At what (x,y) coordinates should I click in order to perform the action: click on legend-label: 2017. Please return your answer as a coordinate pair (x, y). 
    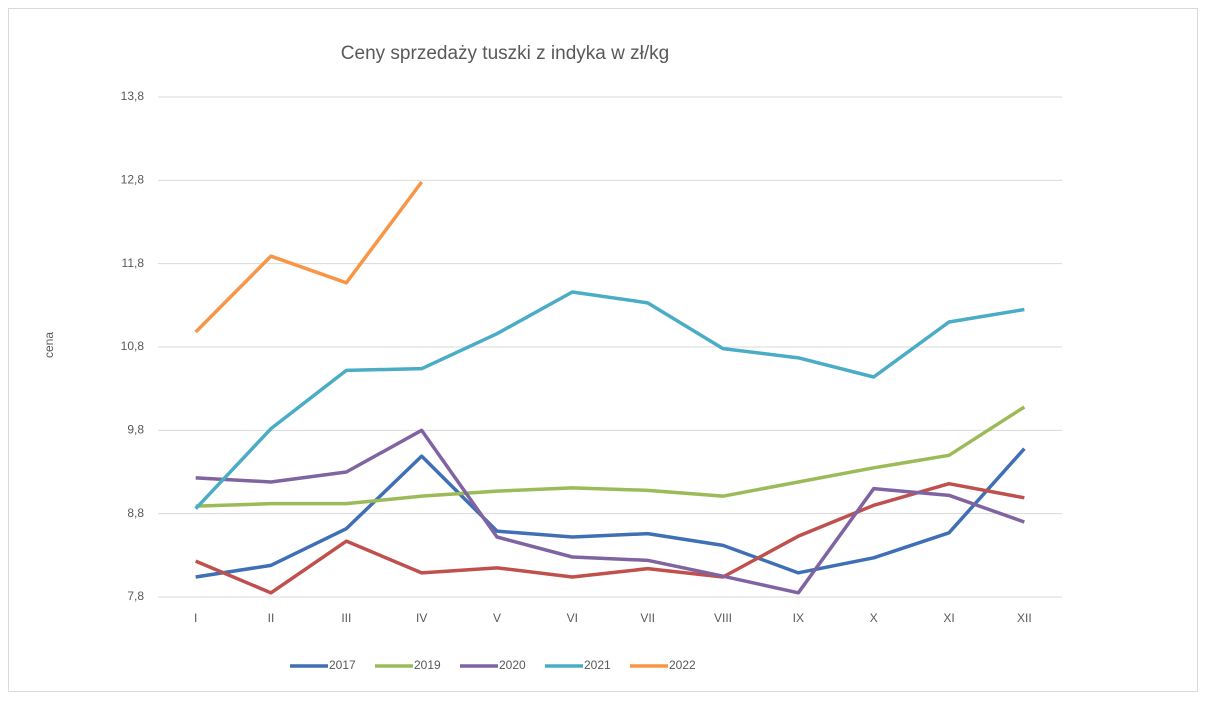
    Looking at the image, I should click on (342, 665).